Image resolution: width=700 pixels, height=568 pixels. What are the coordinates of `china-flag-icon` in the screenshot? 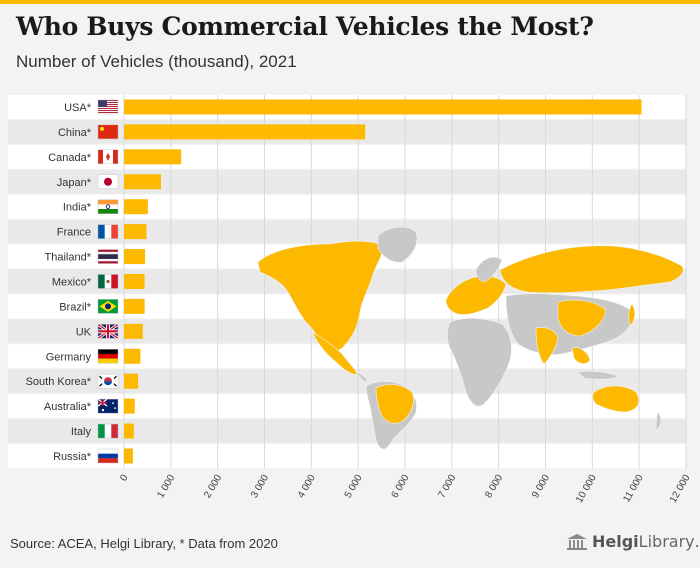 It's located at (108, 132).